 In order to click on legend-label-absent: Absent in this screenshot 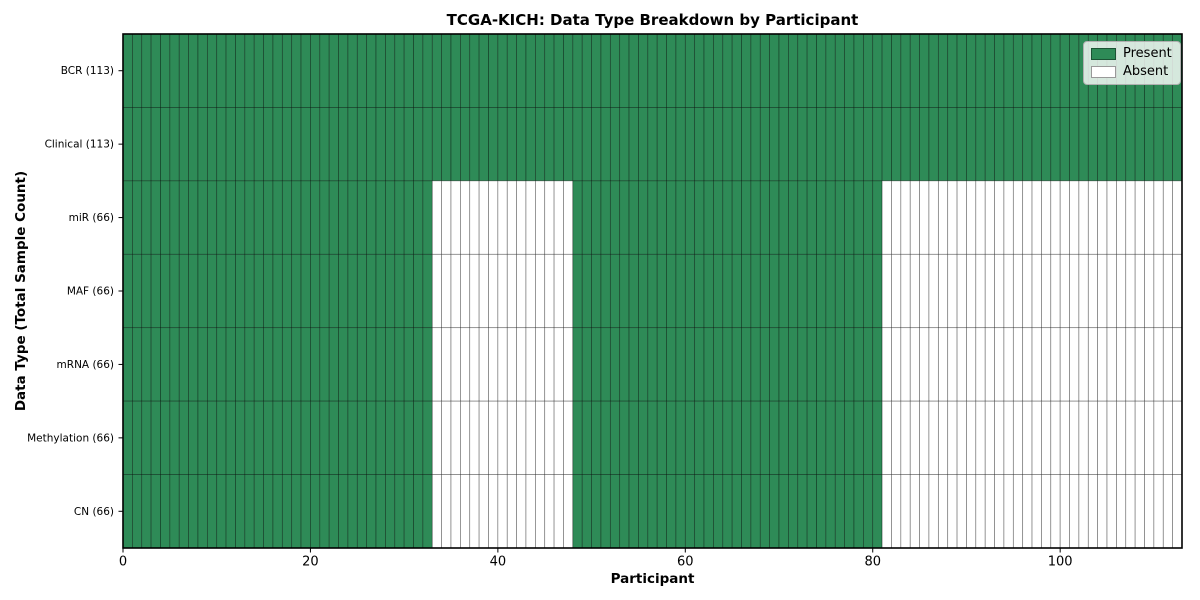, I will do `click(1146, 71)`.